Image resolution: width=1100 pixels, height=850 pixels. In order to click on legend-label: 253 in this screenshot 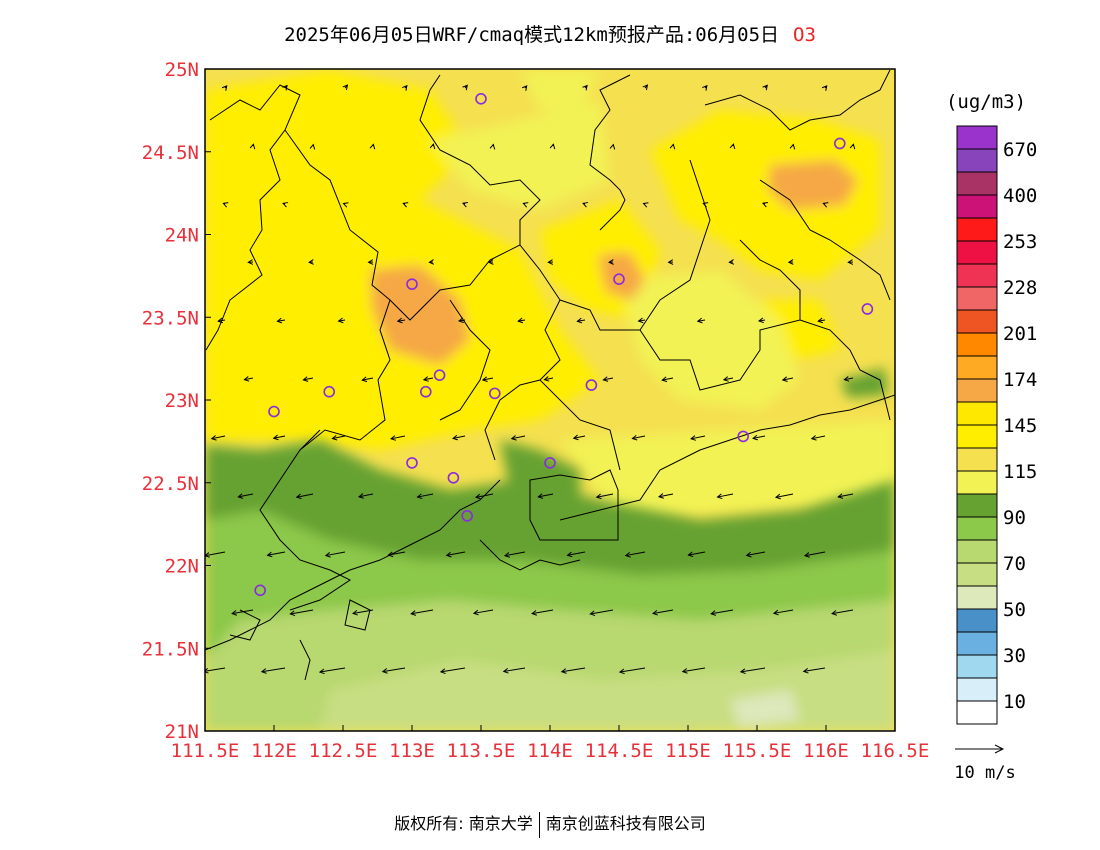, I will do `click(1020, 242)`.